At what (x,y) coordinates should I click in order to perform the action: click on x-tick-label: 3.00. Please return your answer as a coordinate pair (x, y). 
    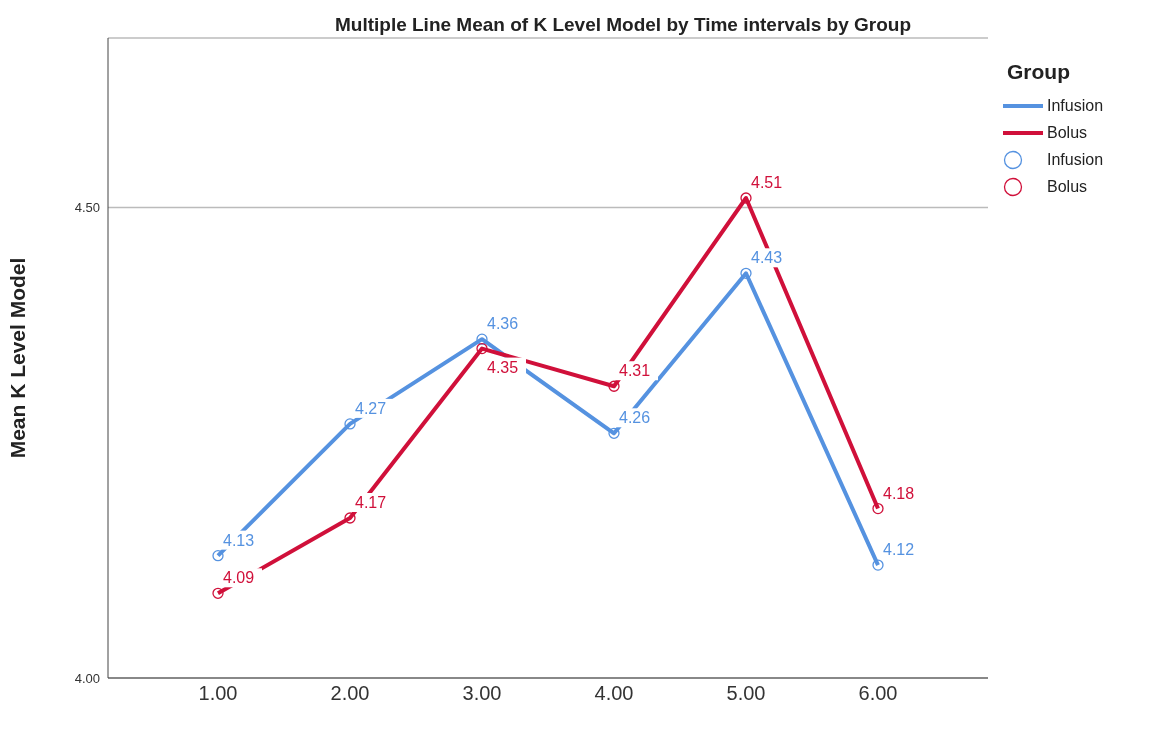
    Looking at the image, I should click on (482, 693).